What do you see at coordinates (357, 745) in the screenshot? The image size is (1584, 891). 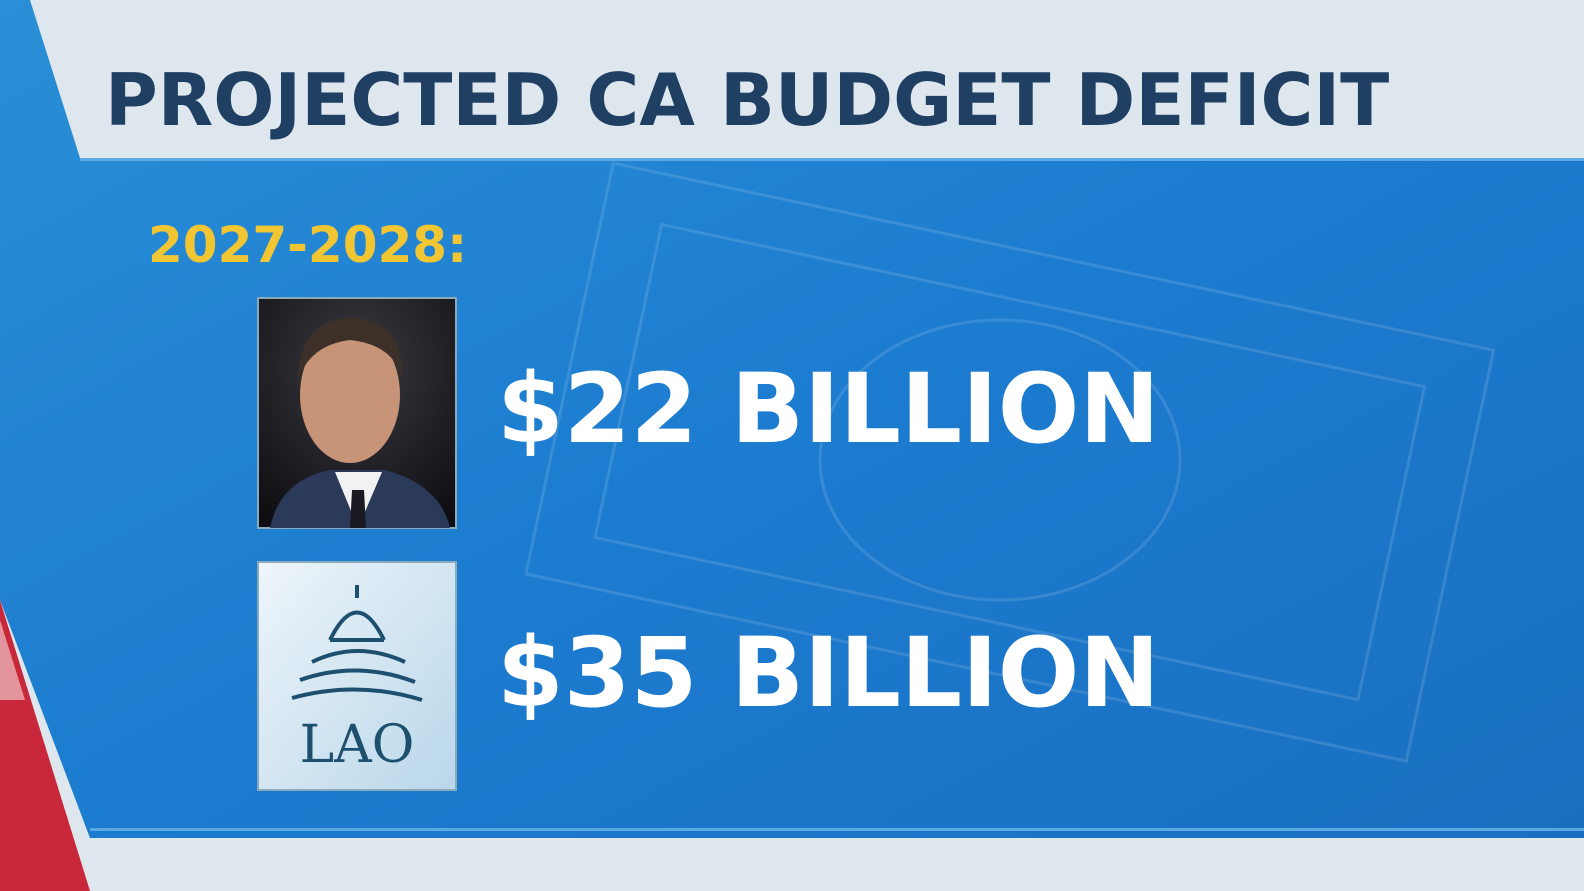 I see `logo-text: LAO` at bounding box center [357, 745].